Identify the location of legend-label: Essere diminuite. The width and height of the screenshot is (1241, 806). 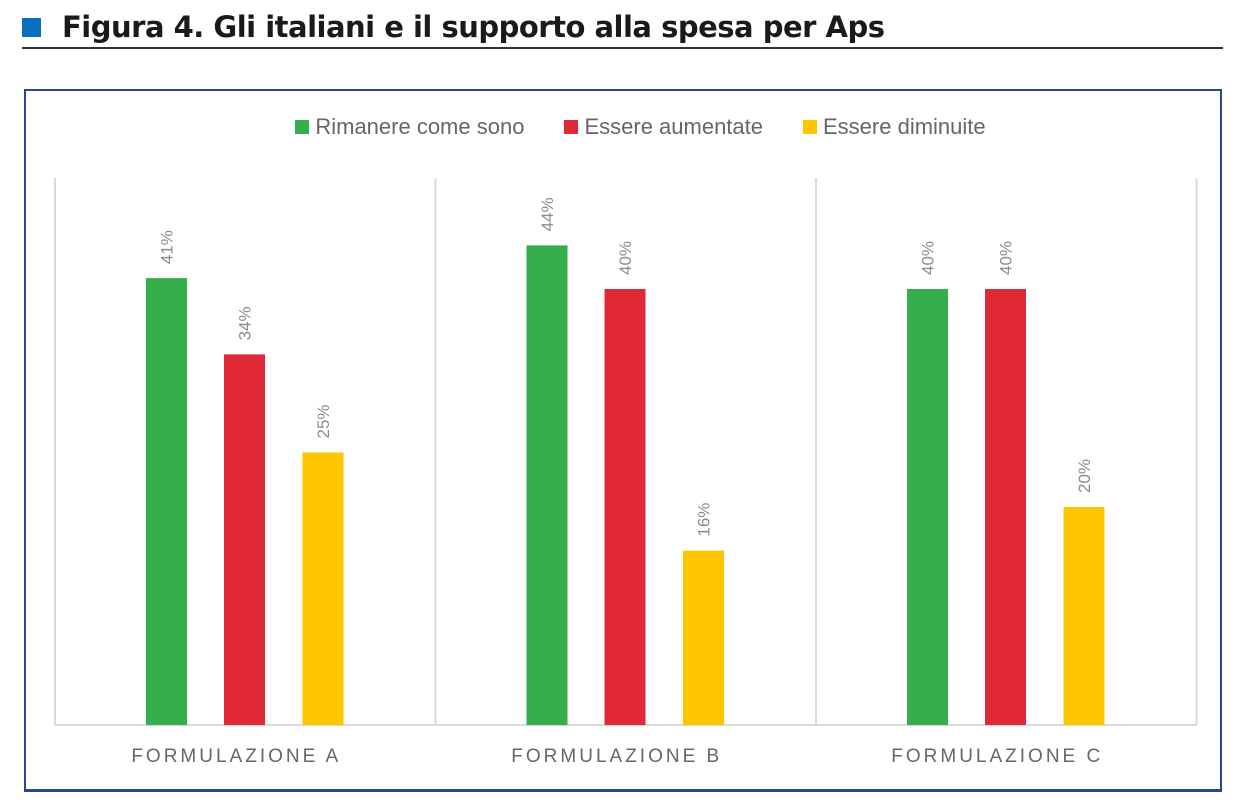
(904, 126).